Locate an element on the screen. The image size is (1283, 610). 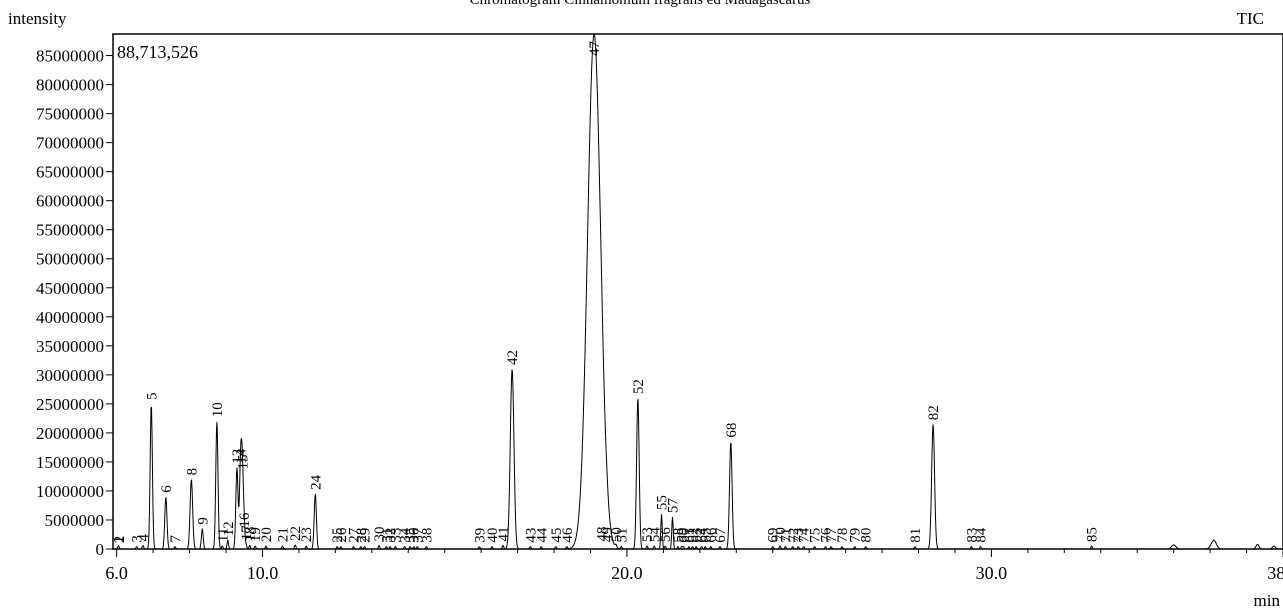
peak-label: 85 is located at coordinates (1093, 534).